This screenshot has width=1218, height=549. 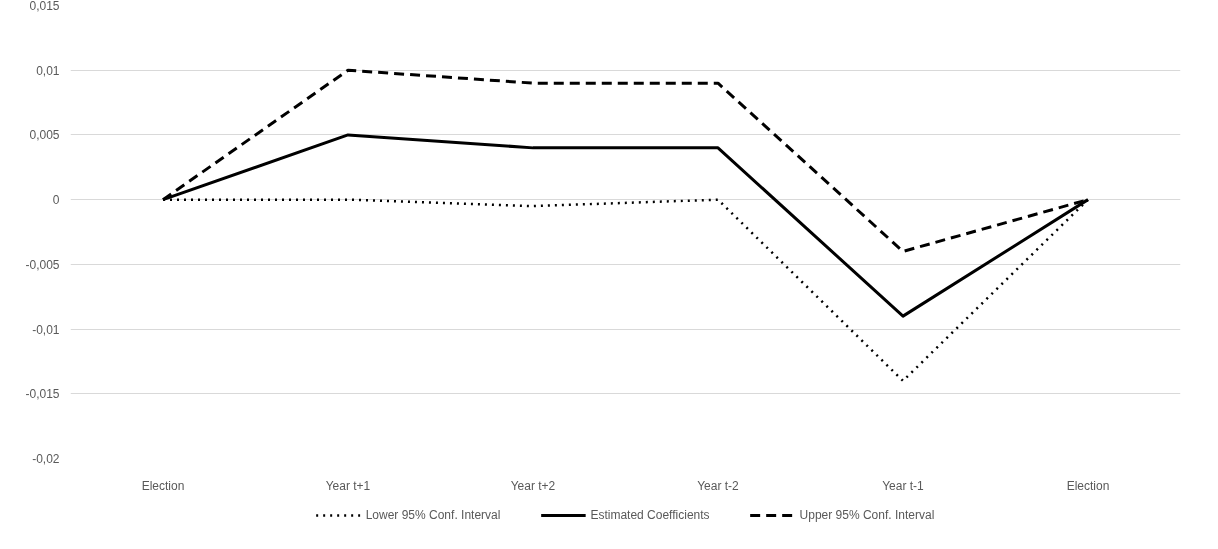 What do you see at coordinates (46, 329) in the screenshot?
I see `y-tick-label: -0,01` at bounding box center [46, 329].